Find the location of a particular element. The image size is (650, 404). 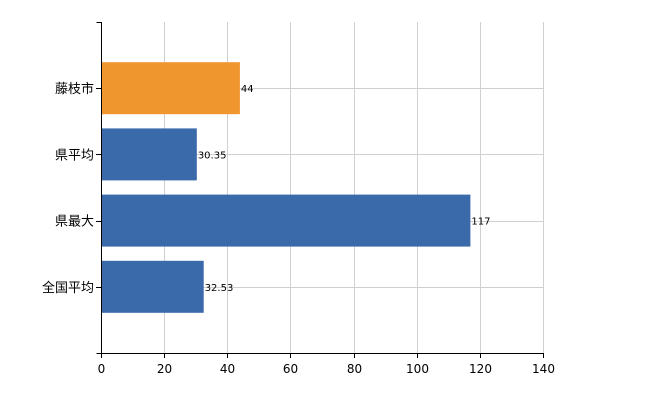

data-label: 117 is located at coordinates (480, 222).